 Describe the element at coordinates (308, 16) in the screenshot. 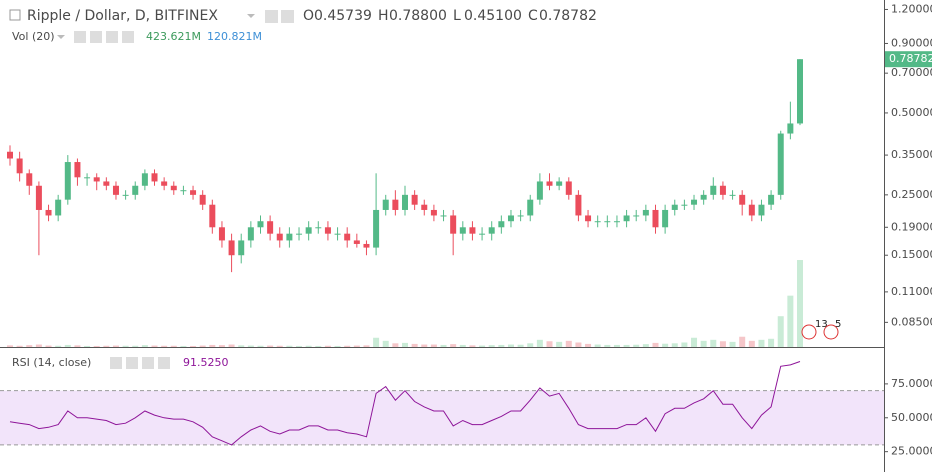

I see `ohlc-label: O` at that location.